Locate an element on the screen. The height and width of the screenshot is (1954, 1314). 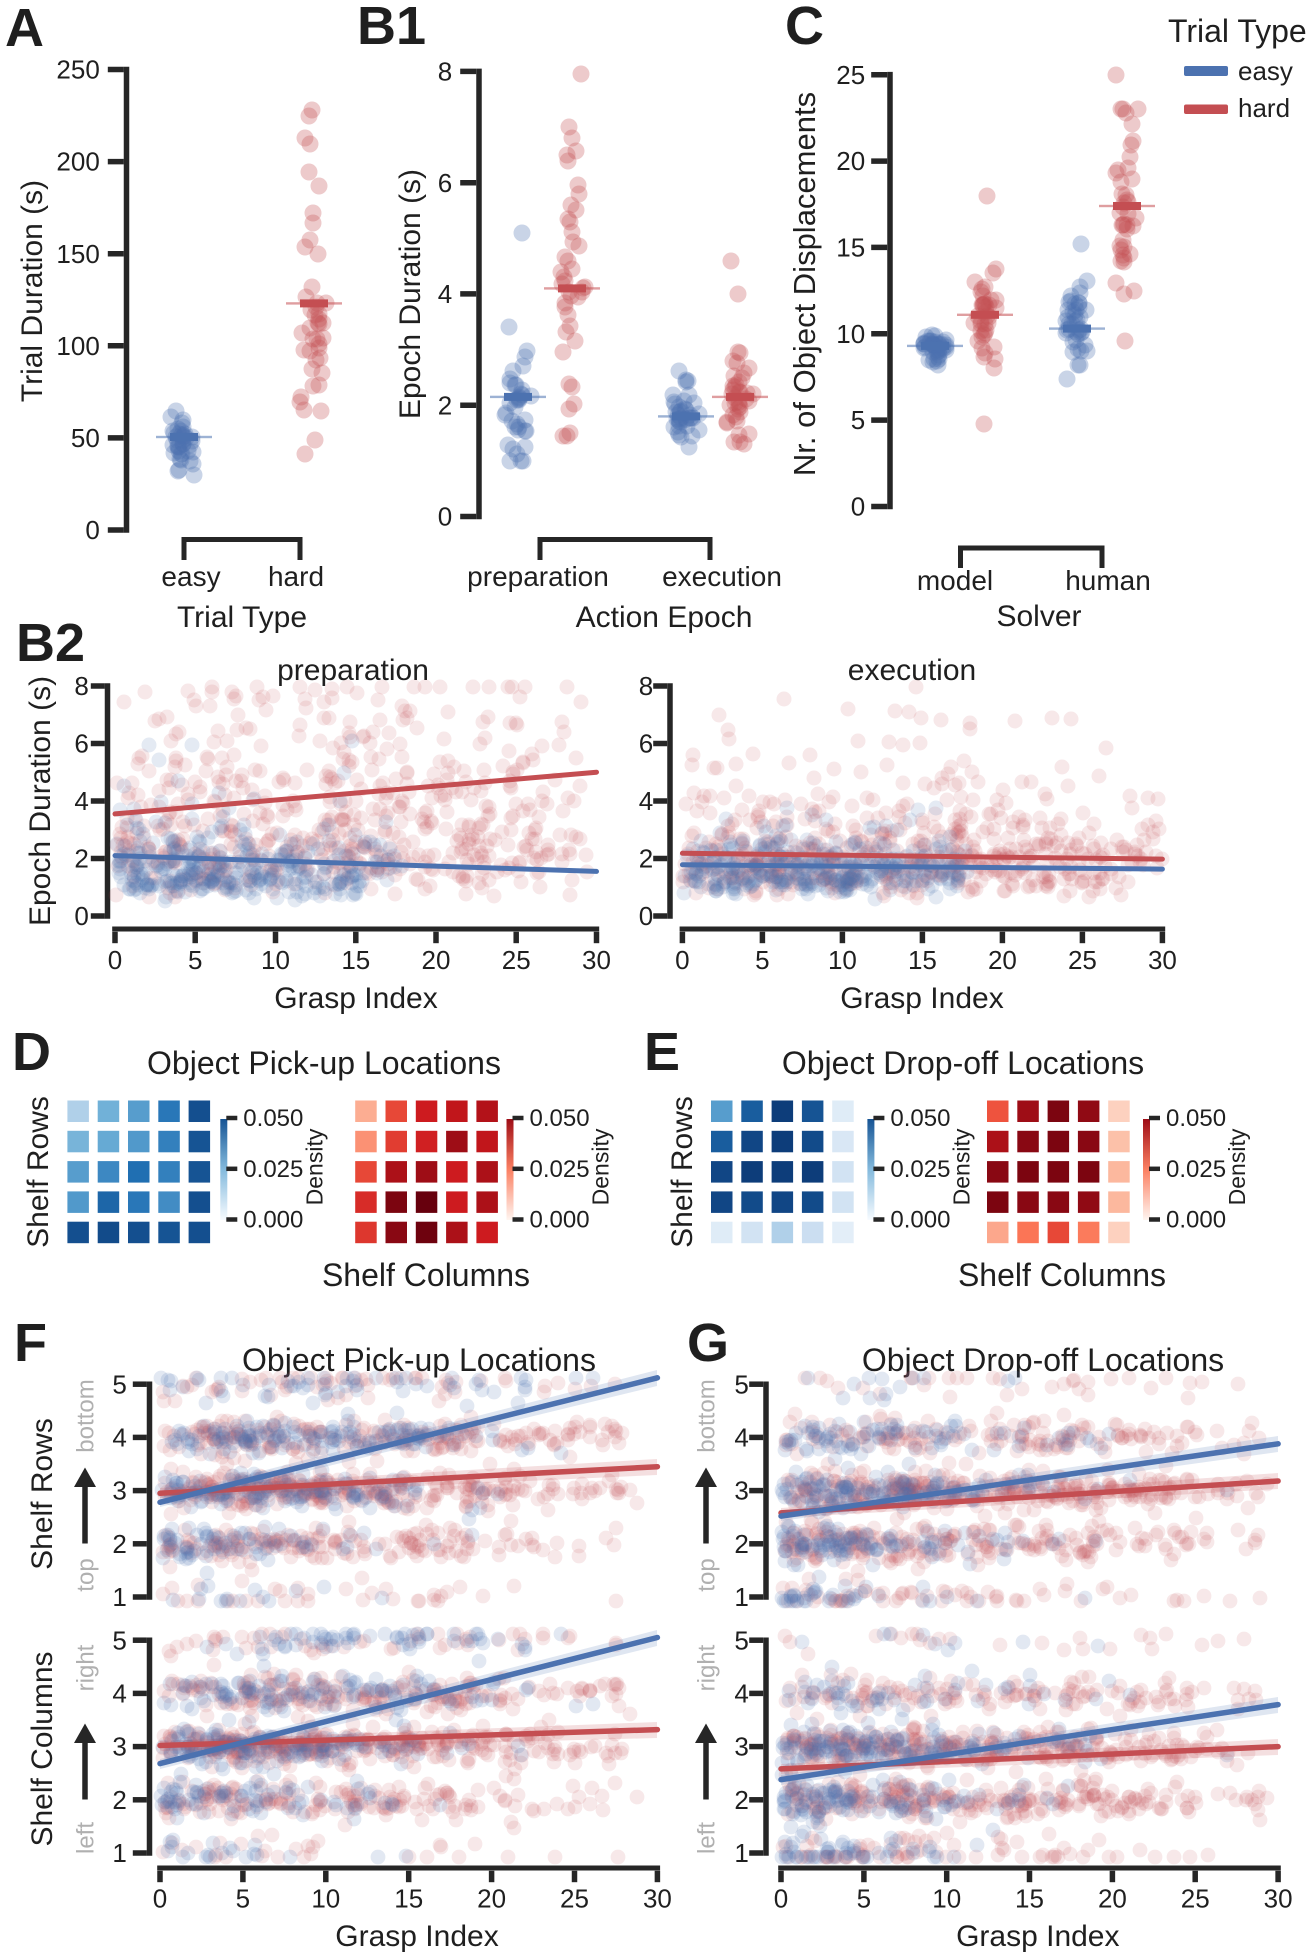
svg-text: F is located at coordinates (30, 1343).